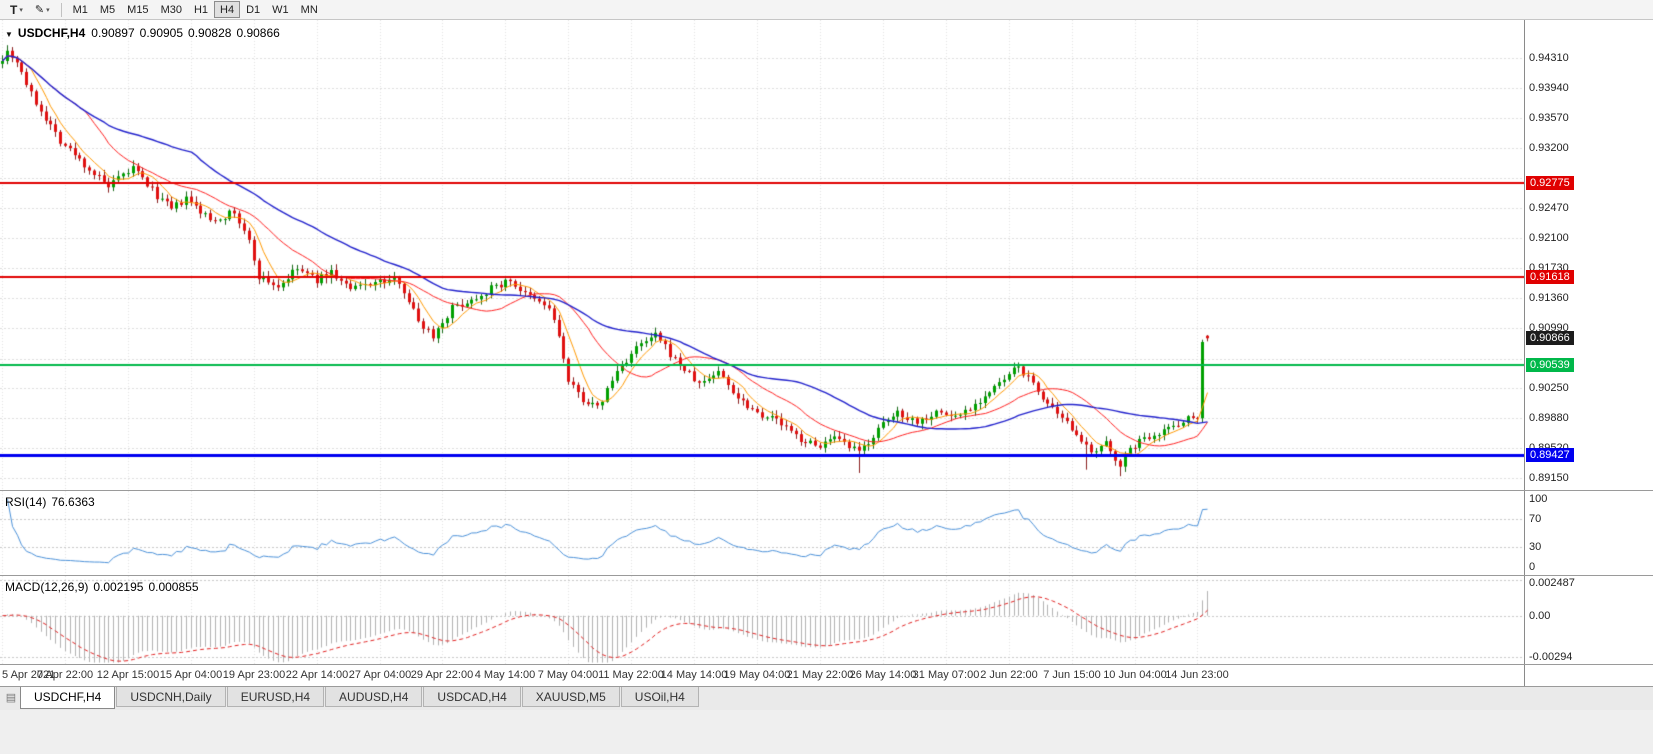 This screenshot has height=754, width=1653. I want to click on price-axis-tick: 0.93570, so click(1549, 118).